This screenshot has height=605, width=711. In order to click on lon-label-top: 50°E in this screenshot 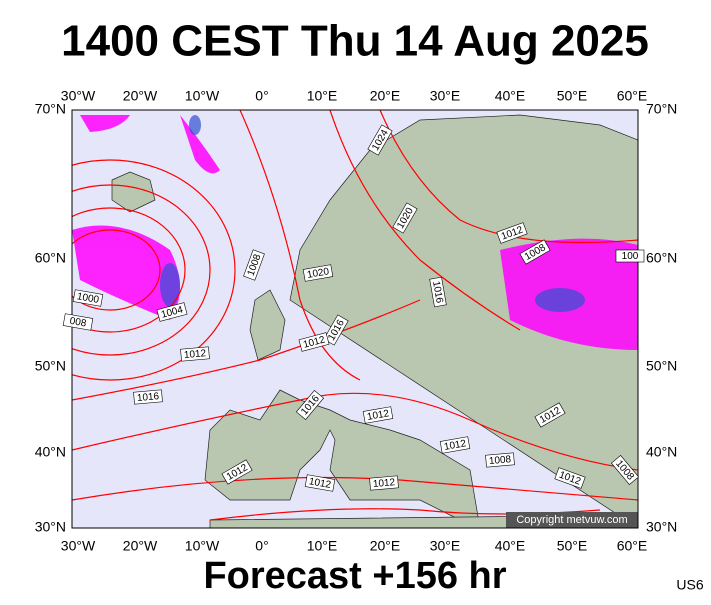, I will do `click(572, 96)`.